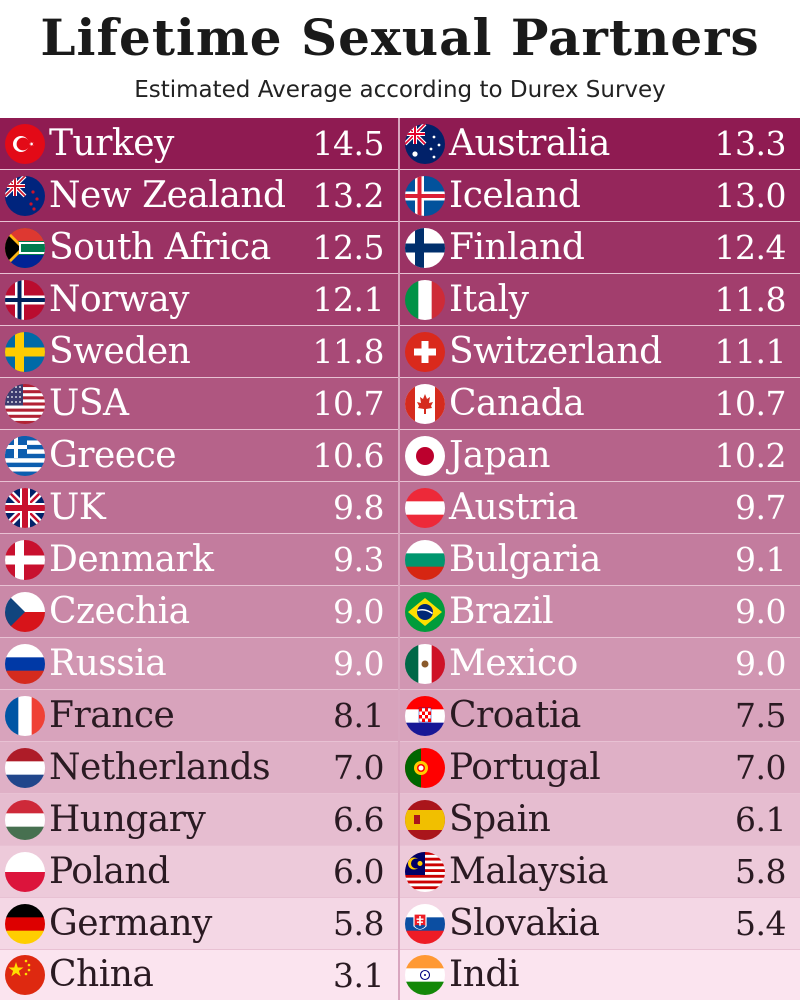  Describe the element at coordinates (425, 871) in the screenshot. I see `malaysia-flag-icon` at that location.